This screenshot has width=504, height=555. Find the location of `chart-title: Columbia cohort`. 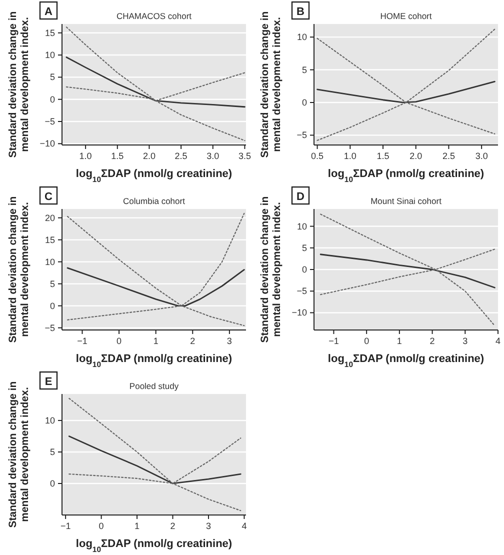

chart-title: Columbia cohort is located at coordinates (154, 201).